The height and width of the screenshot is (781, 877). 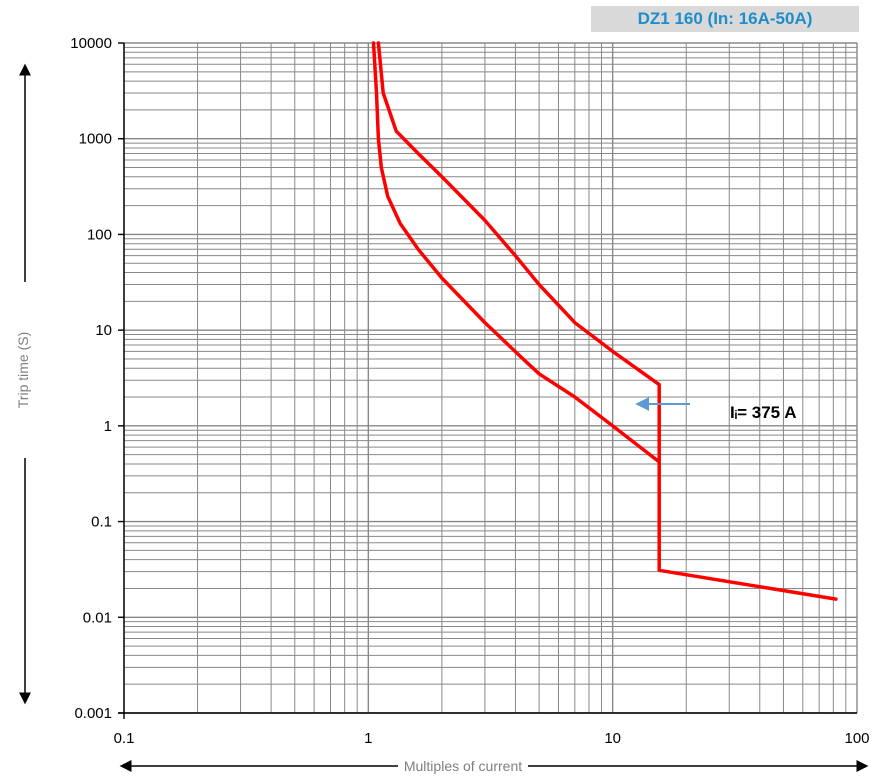 What do you see at coordinates (103, 330) in the screenshot?
I see `y-tick-label: 10` at bounding box center [103, 330].